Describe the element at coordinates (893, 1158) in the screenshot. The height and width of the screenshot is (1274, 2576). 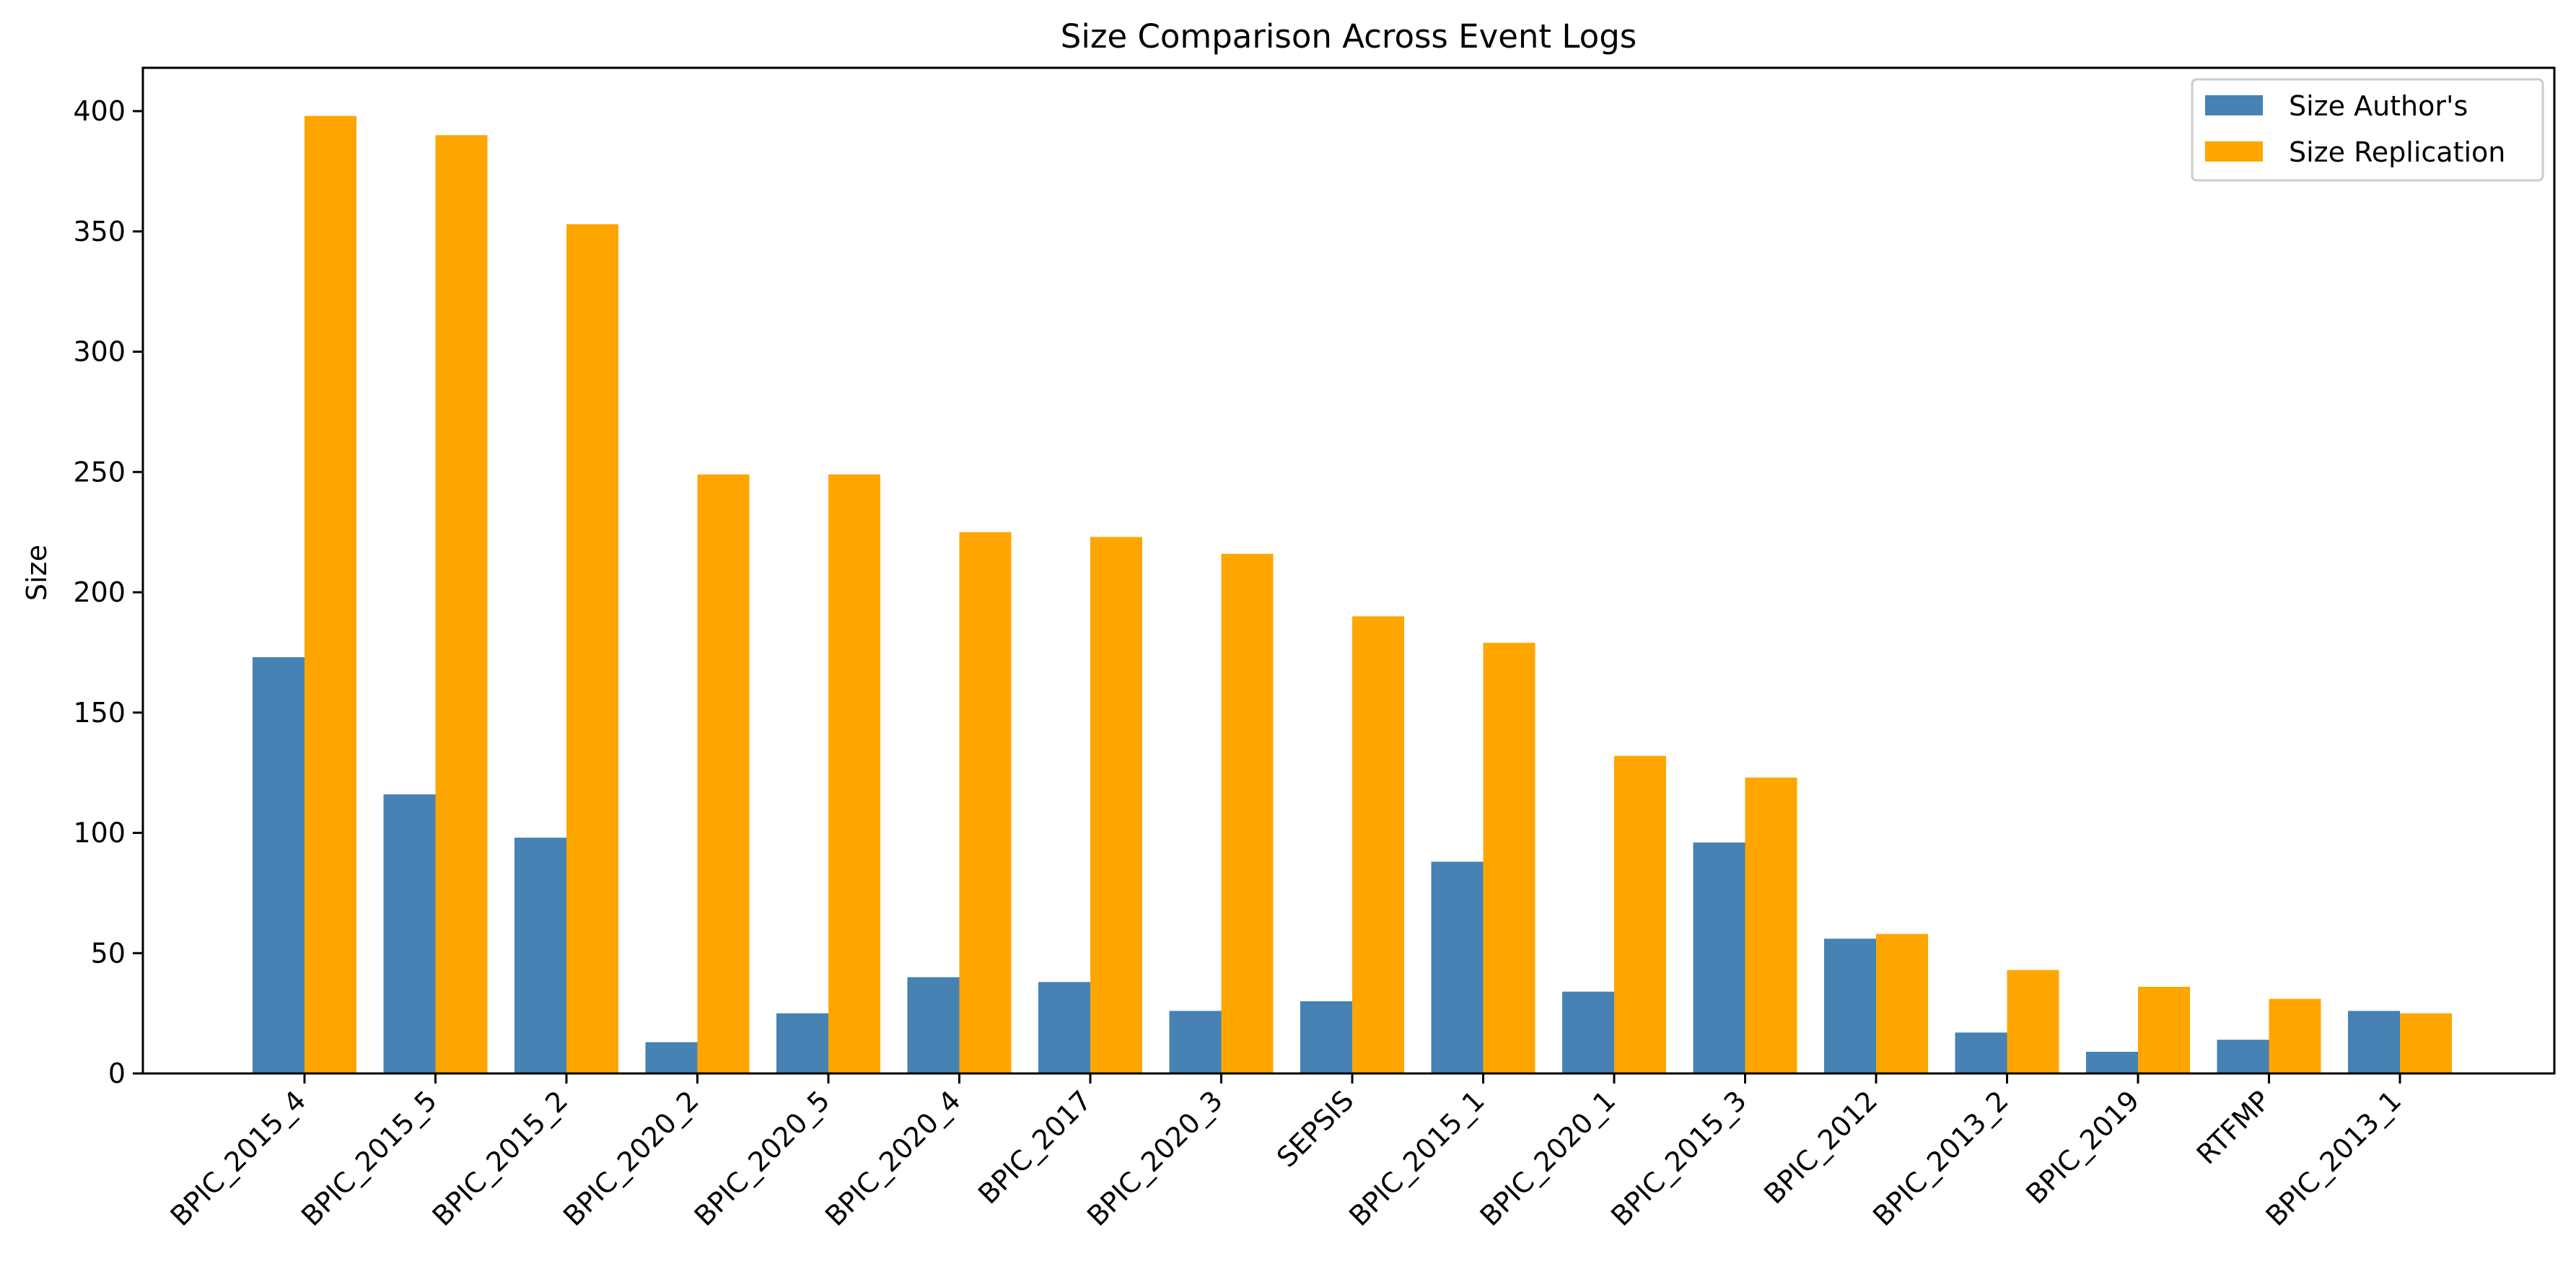
I see `x-tick-label: BPIC_2020_4` at that location.